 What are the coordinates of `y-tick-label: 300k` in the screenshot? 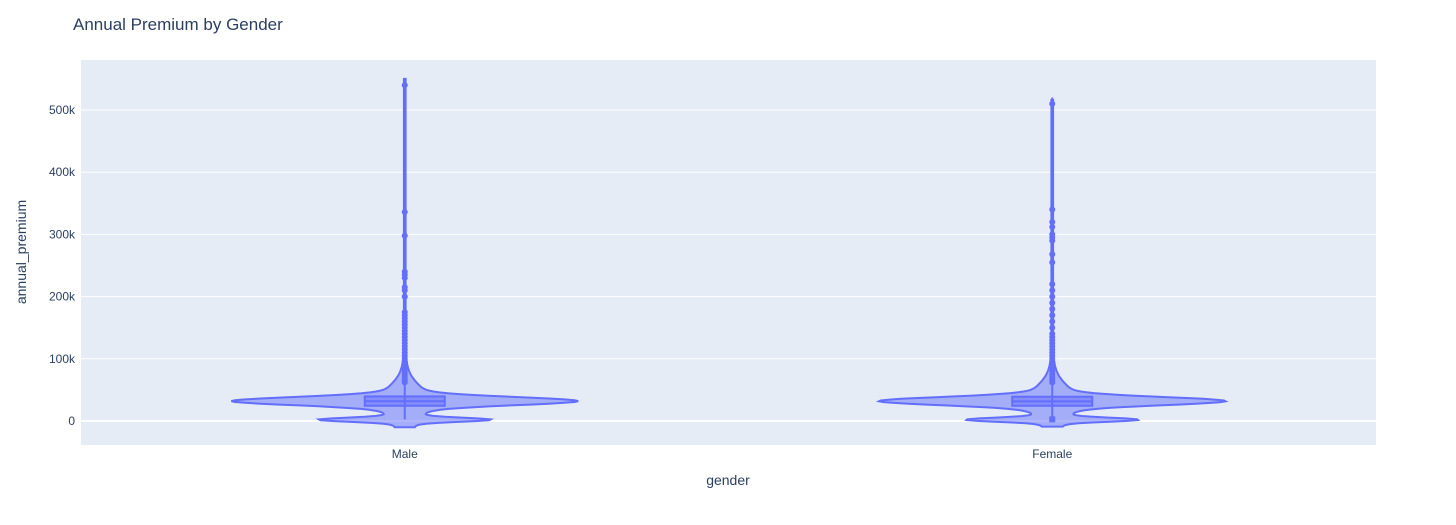 It's located at (62, 234).